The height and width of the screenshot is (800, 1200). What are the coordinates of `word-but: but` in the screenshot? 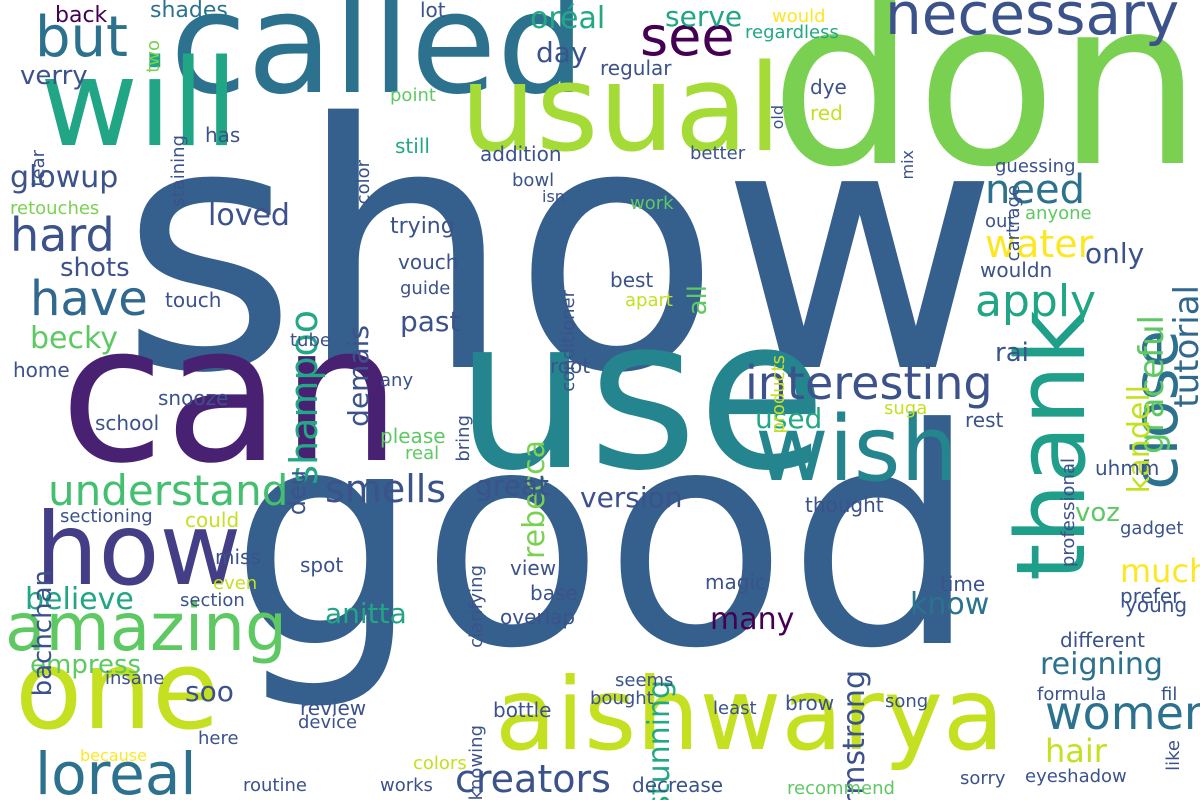 It's located at (81, 37).